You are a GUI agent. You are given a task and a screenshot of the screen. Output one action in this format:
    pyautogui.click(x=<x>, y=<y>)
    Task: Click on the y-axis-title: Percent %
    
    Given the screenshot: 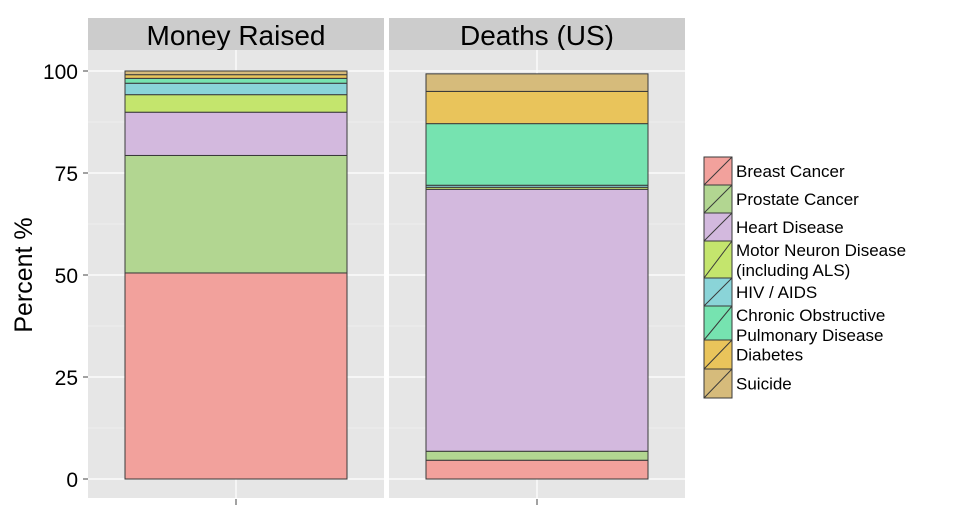 What is the action you would take?
    pyautogui.click(x=24, y=274)
    